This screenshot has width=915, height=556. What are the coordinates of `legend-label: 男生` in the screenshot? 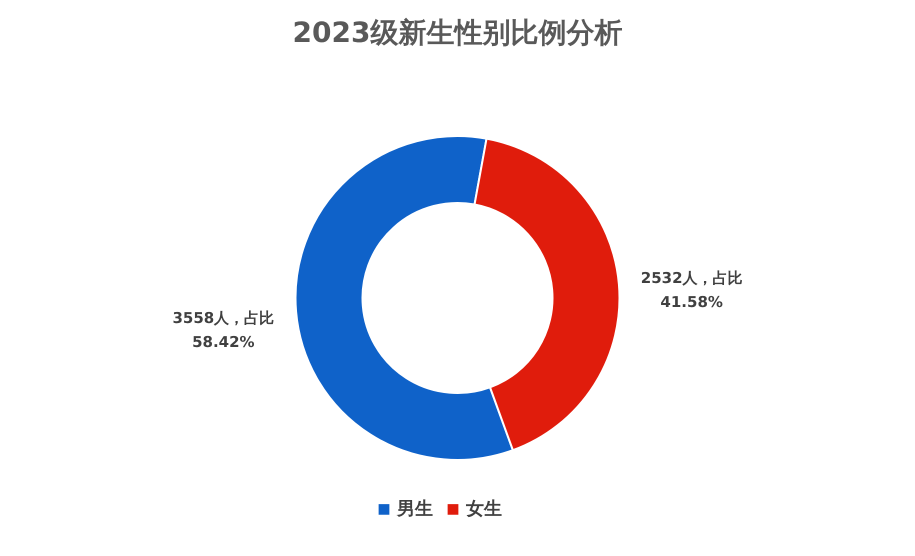 It's located at (414, 509).